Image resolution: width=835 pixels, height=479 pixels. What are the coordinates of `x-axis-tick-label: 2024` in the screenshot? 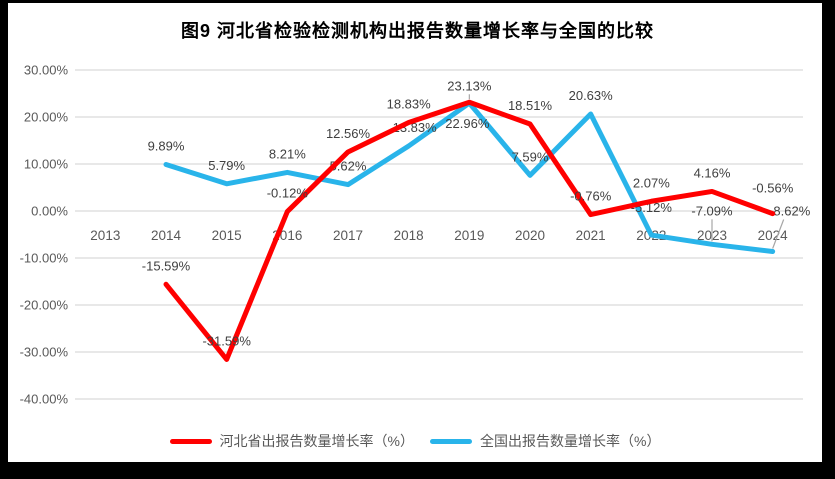 It's located at (773, 235).